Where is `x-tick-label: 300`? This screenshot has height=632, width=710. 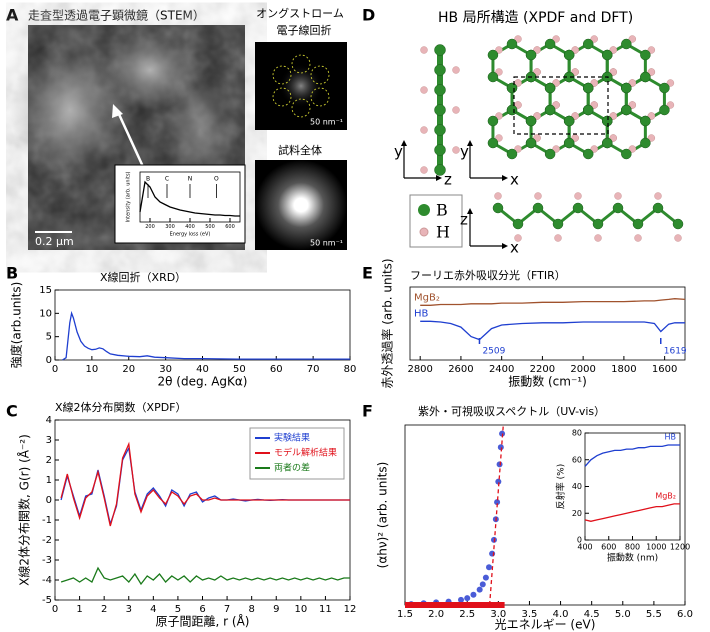
x-tick-label: 300 is located at coordinates (170, 227).